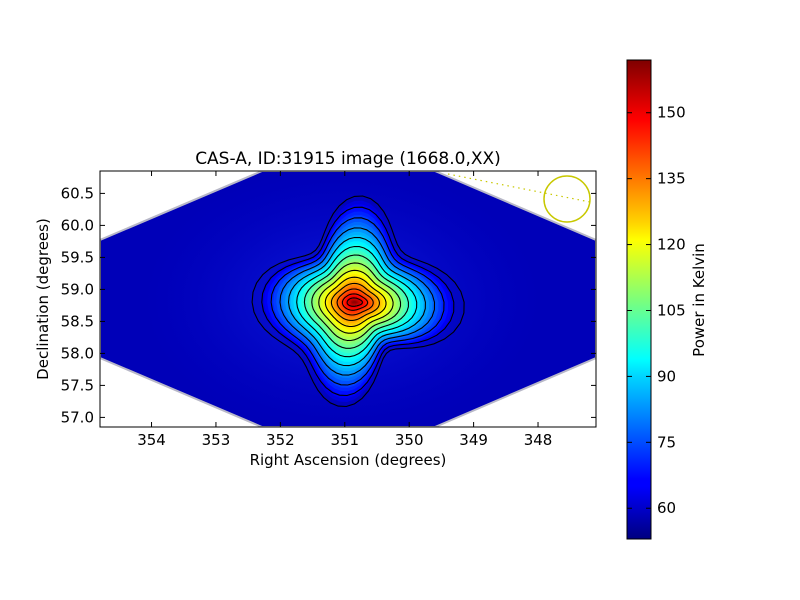 The width and height of the screenshot is (800, 600). What do you see at coordinates (77, 257) in the screenshot?
I see `y-tick-label: 59.5` at bounding box center [77, 257].